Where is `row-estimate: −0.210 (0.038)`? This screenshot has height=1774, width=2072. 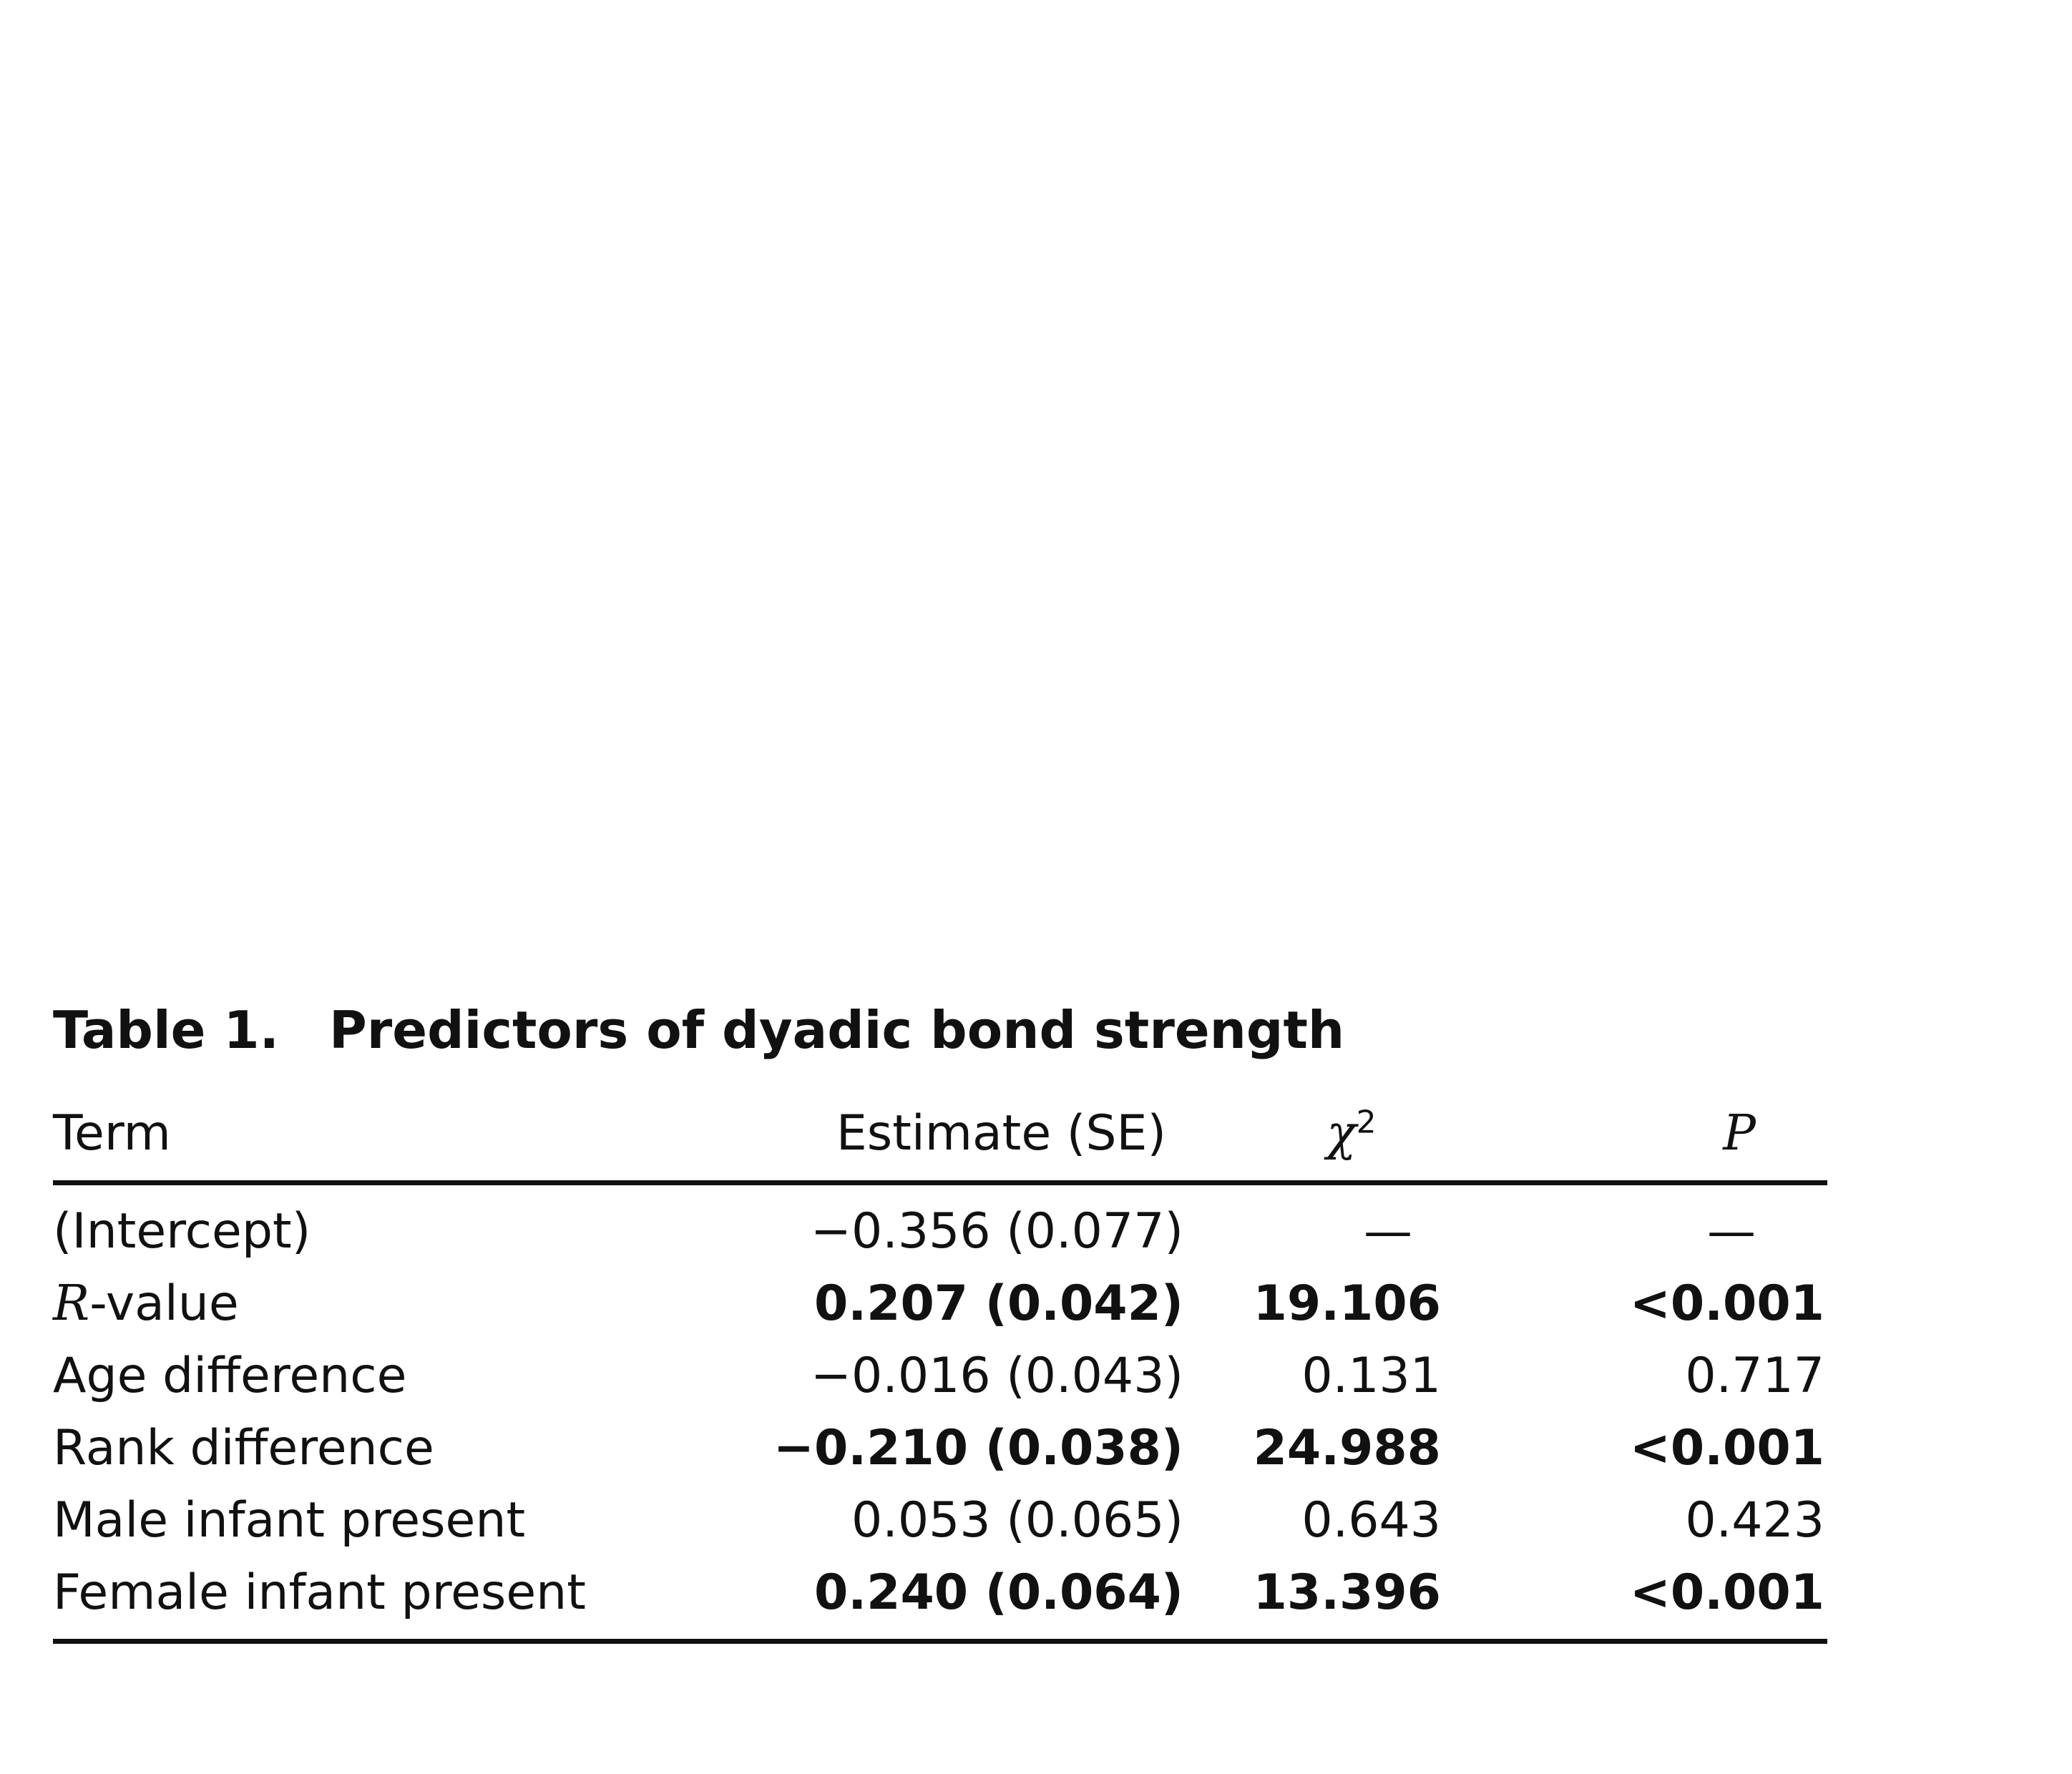
row-estimate: −0.210 (0.038) is located at coordinates (978, 1448).